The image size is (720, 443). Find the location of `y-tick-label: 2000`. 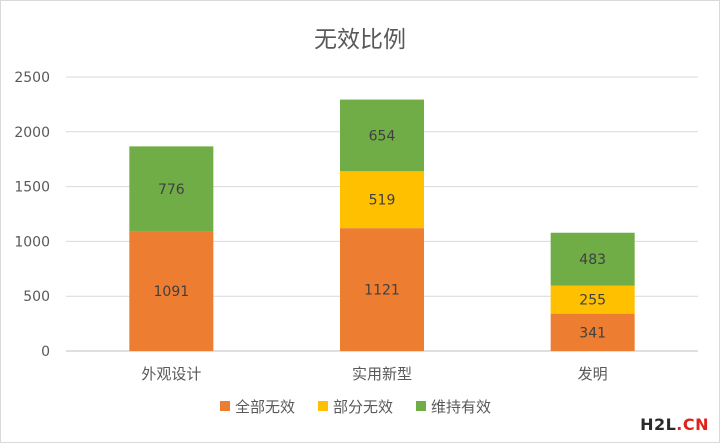

y-tick-label: 2000 is located at coordinates (32, 133).